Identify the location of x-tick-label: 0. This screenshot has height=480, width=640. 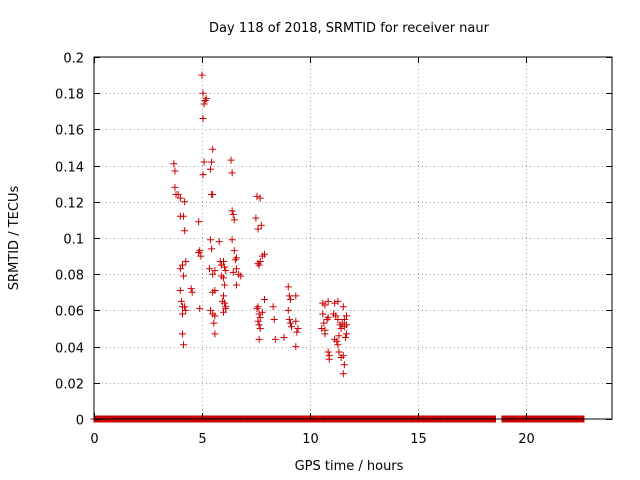
(94, 439).